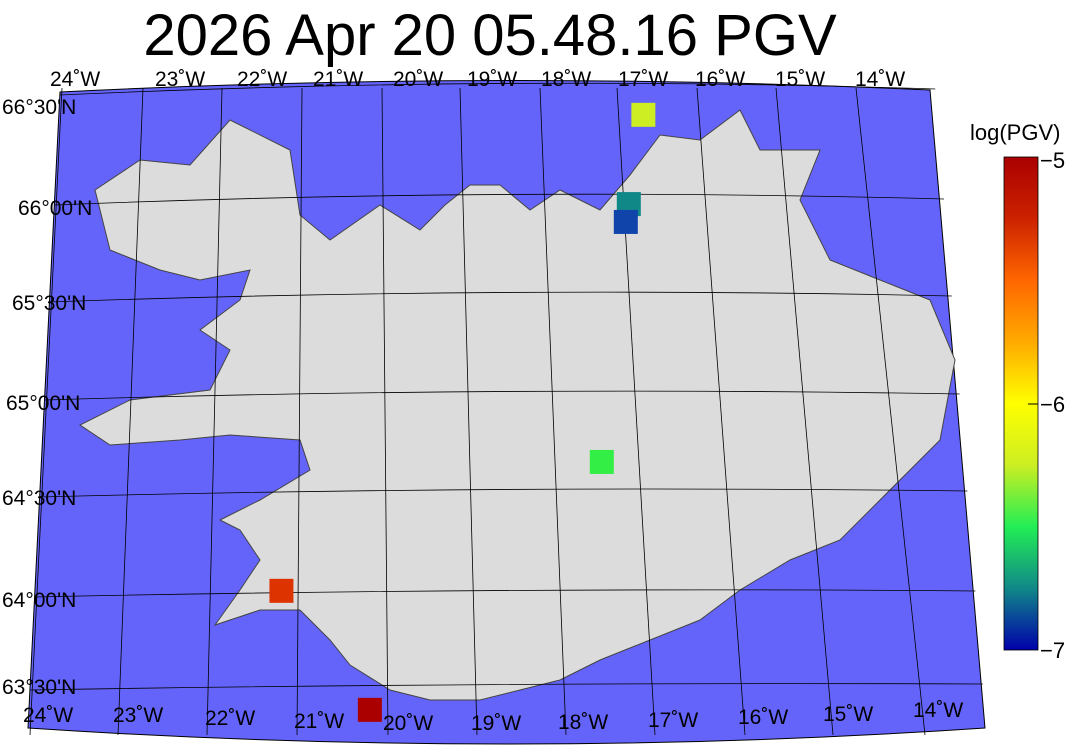  Describe the element at coordinates (1015, 132) in the screenshot. I see `colorbar-label: log(PGV)` at that location.